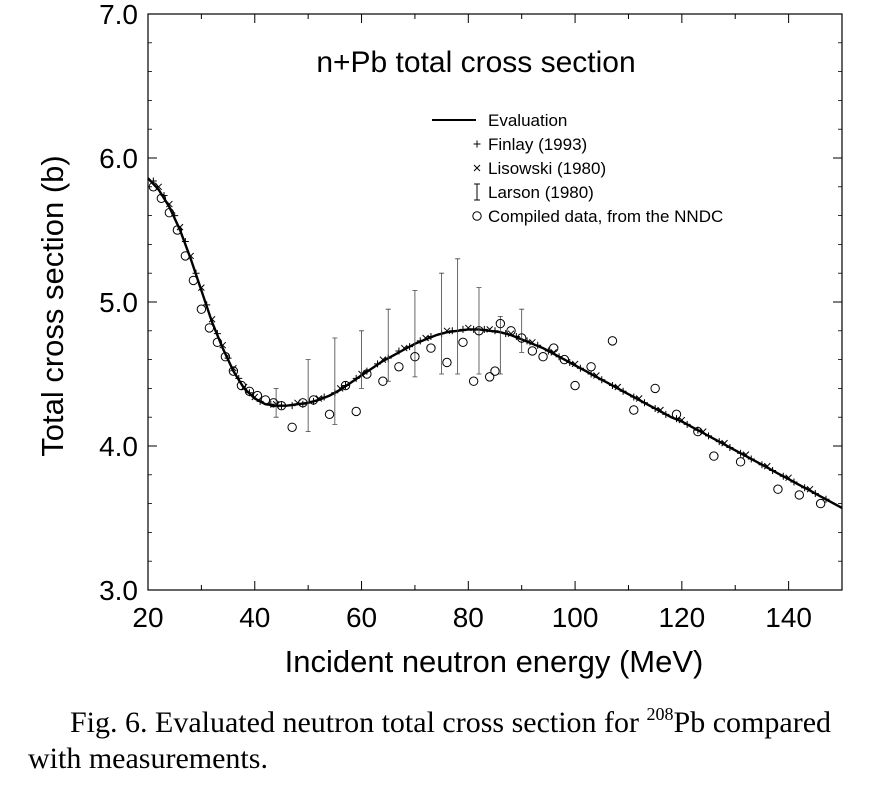 The height and width of the screenshot is (789, 886). What do you see at coordinates (118, 302) in the screenshot?
I see `y-tick-label: 5.0` at bounding box center [118, 302].